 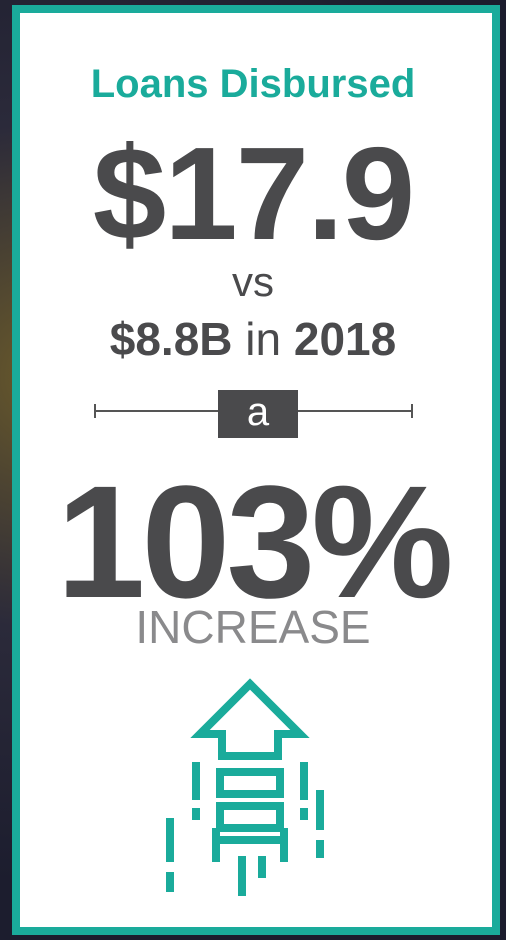 I want to click on comparison: $8.8B in 2018, so click(x=253, y=339).